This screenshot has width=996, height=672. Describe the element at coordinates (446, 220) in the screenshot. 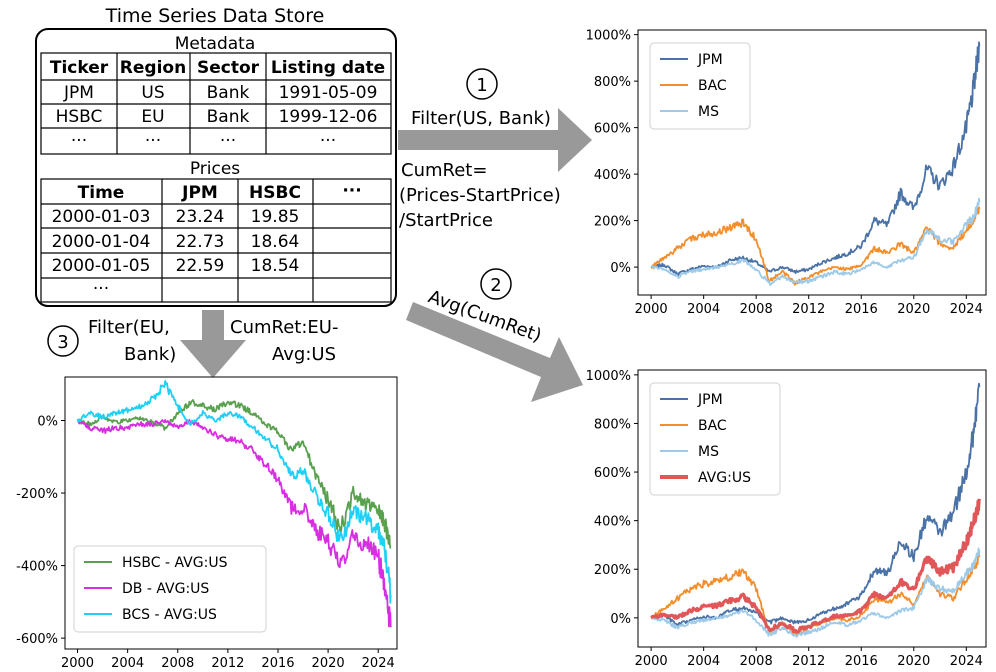

I see `step1-formula-line: /StartPrice` at that location.